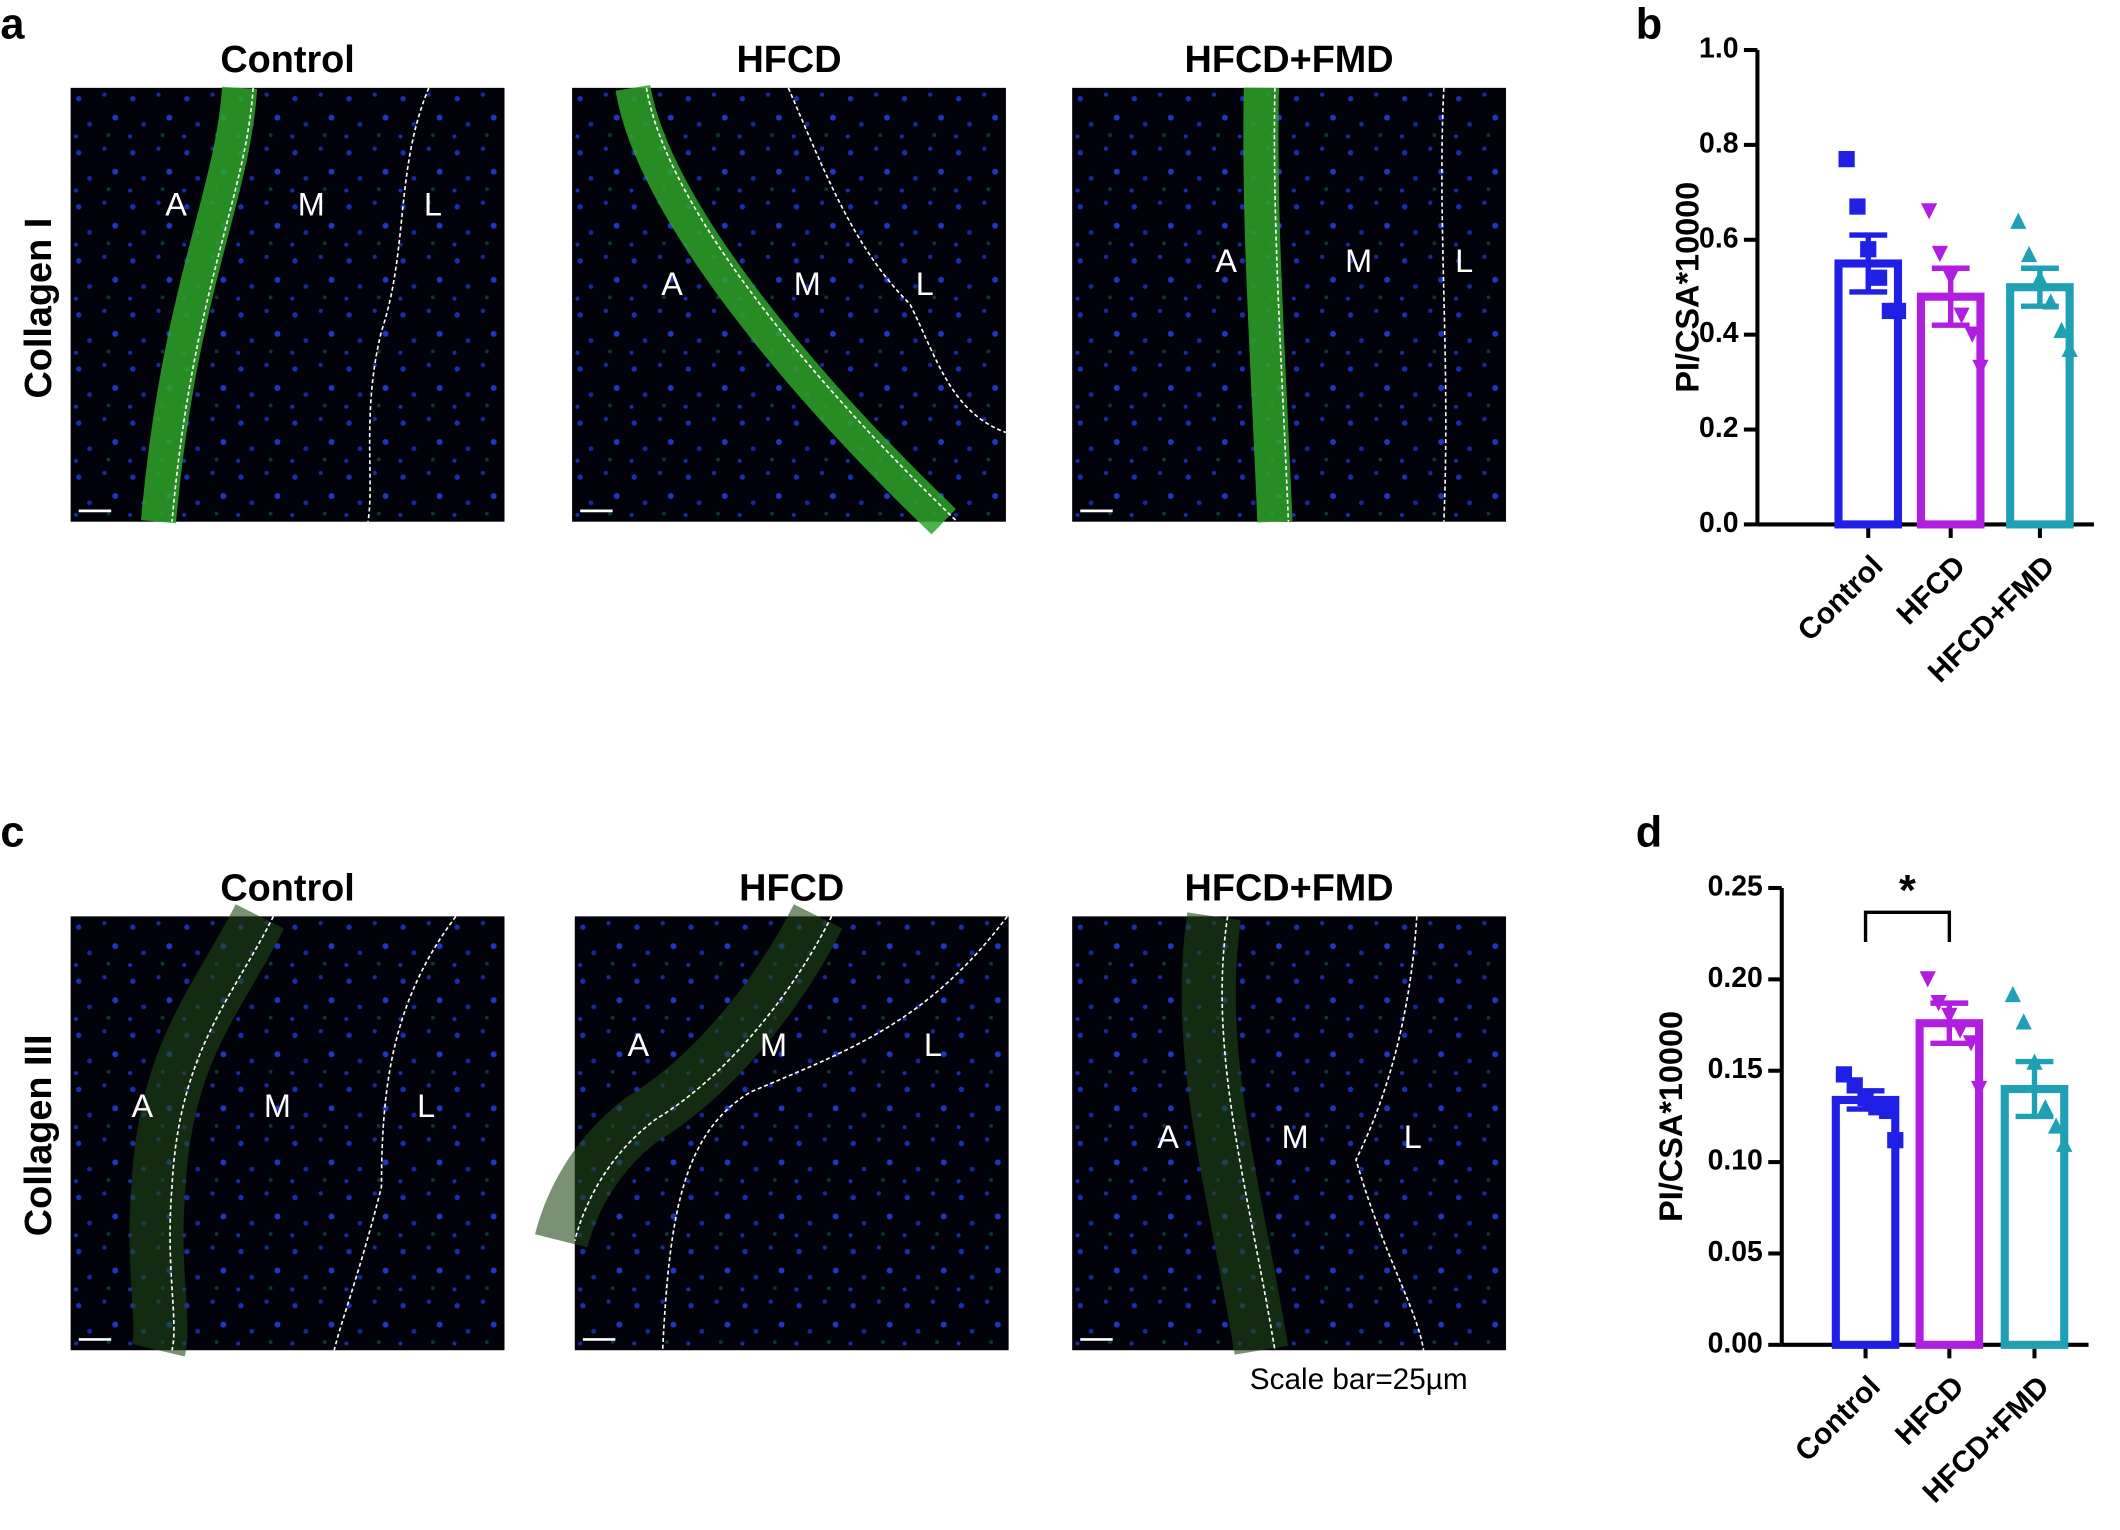 The height and width of the screenshot is (1530, 2120). I want to click on y-tick-label: 0.25, so click(1735, 886).